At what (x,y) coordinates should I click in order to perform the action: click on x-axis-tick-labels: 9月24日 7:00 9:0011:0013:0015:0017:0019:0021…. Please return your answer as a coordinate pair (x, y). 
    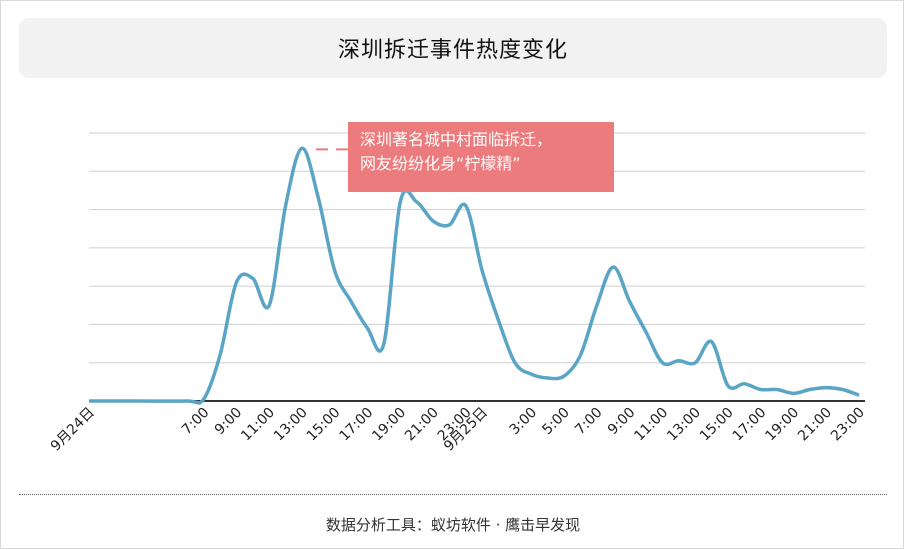
    Looking at the image, I should click on (458, 430).